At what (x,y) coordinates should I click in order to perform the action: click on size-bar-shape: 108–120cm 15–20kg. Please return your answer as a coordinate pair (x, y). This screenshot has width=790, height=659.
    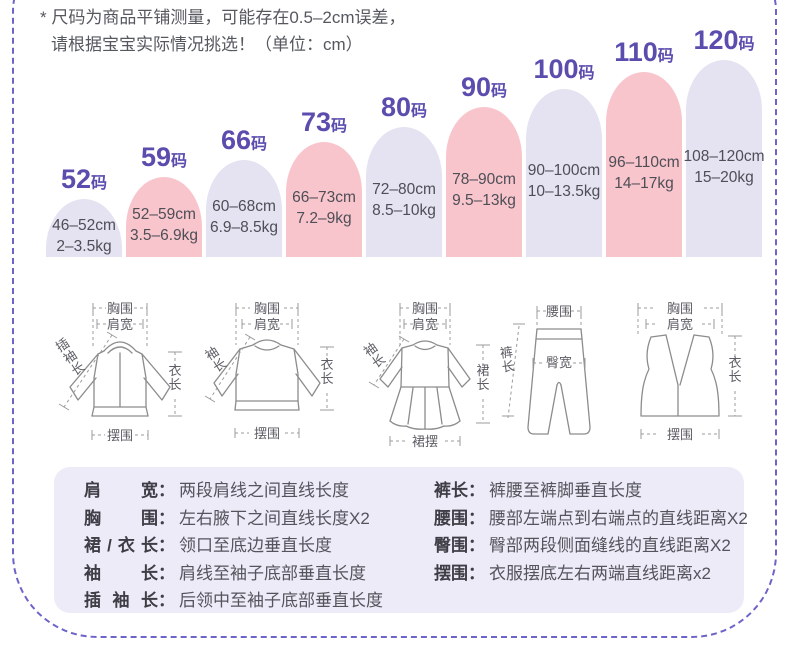
    Looking at the image, I should click on (724, 158).